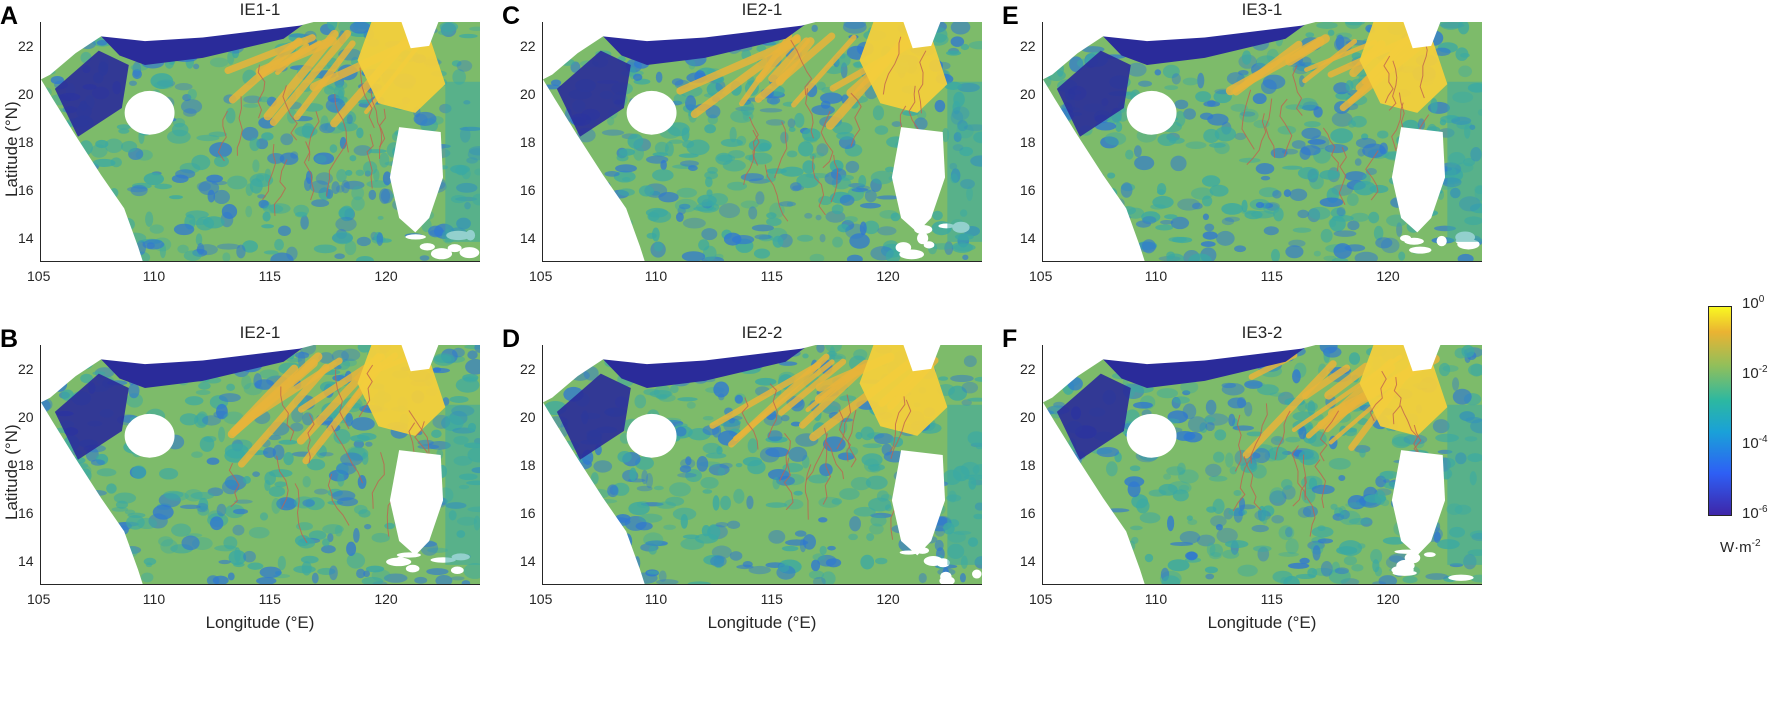 The height and width of the screenshot is (722, 1772). Describe the element at coordinates (1414, 241) in the screenshot. I see `land-islet` at that location.